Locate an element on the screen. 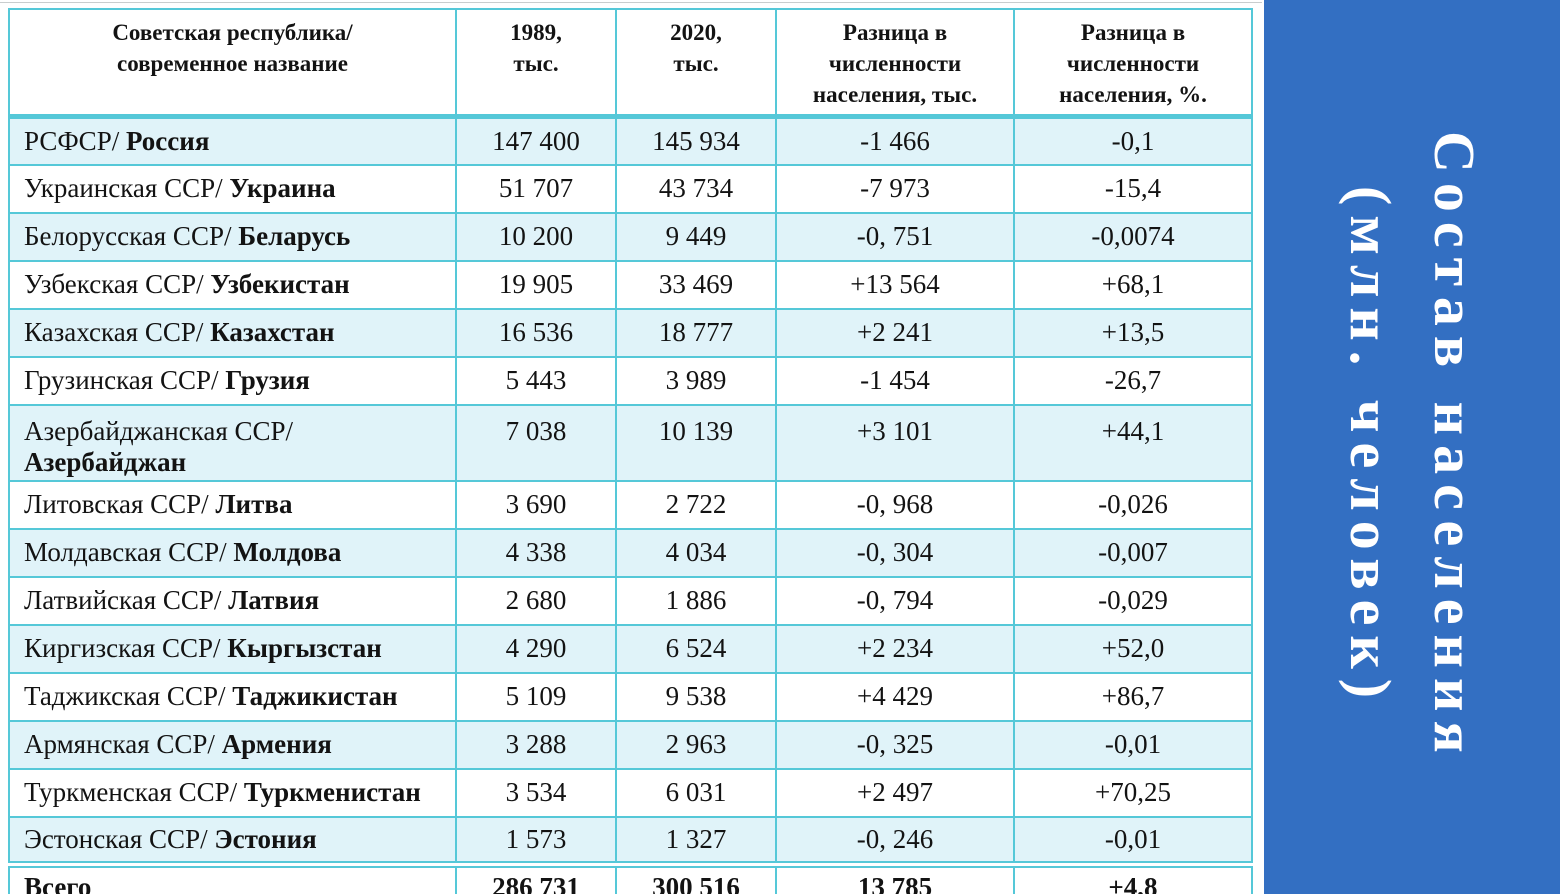  diff-thousands-cell: -0, 751 is located at coordinates (895, 236).